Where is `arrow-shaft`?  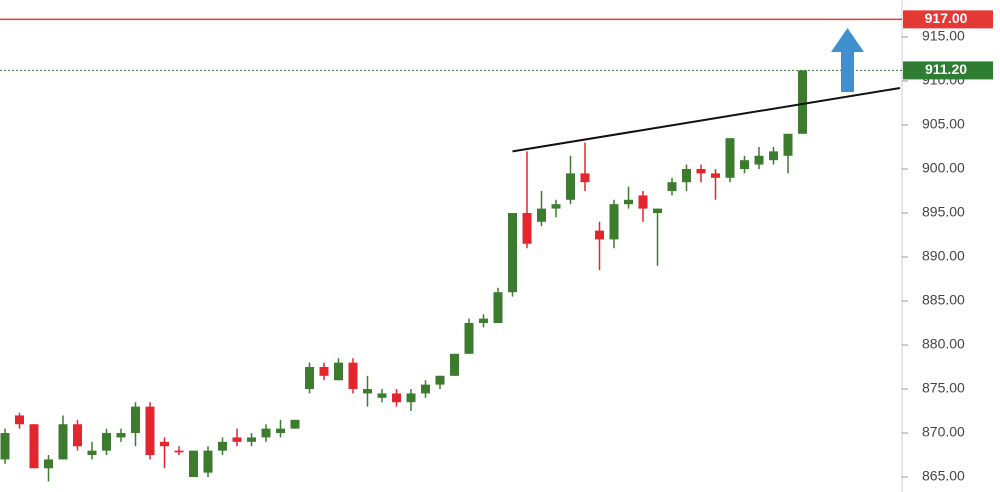
arrow-shaft is located at coordinates (847, 71).